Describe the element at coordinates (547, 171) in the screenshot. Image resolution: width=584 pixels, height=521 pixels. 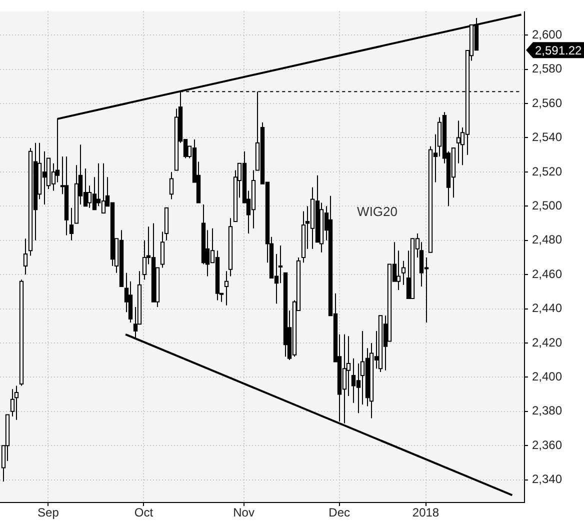
I see `y-tick-label: 2,520` at that location.